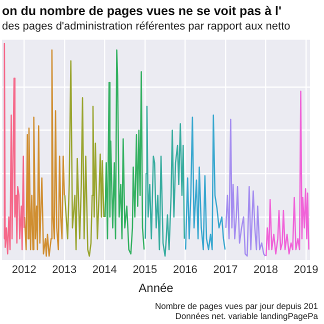 This screenshot has width=324, height=324. Describe the element at coordinates (236, 306) in the screenshot. I see `text: Nombre de pages vues par jour depuis 201` at that location.